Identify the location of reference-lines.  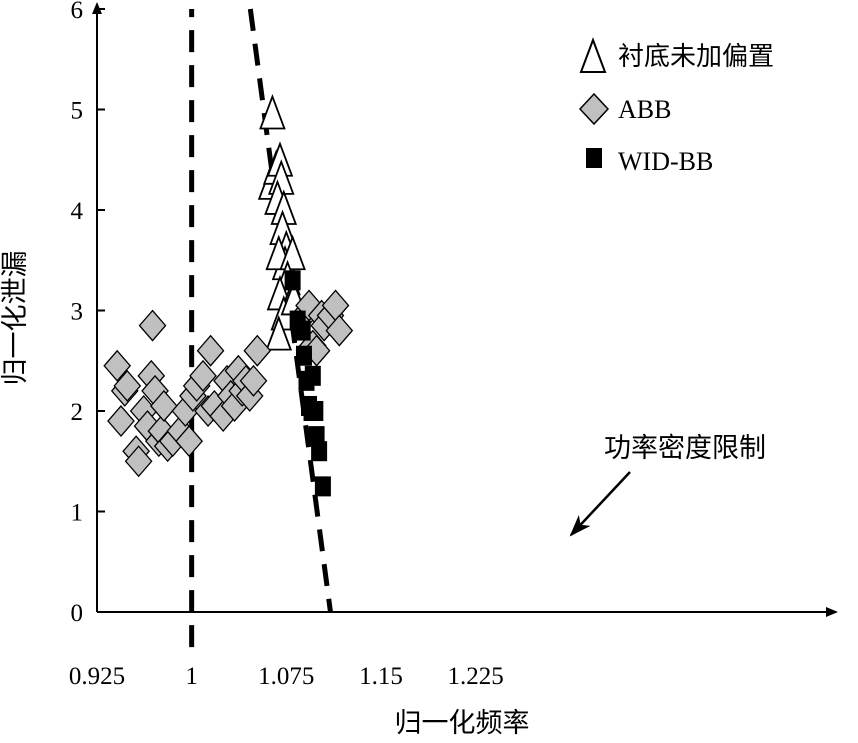
(261, 328).